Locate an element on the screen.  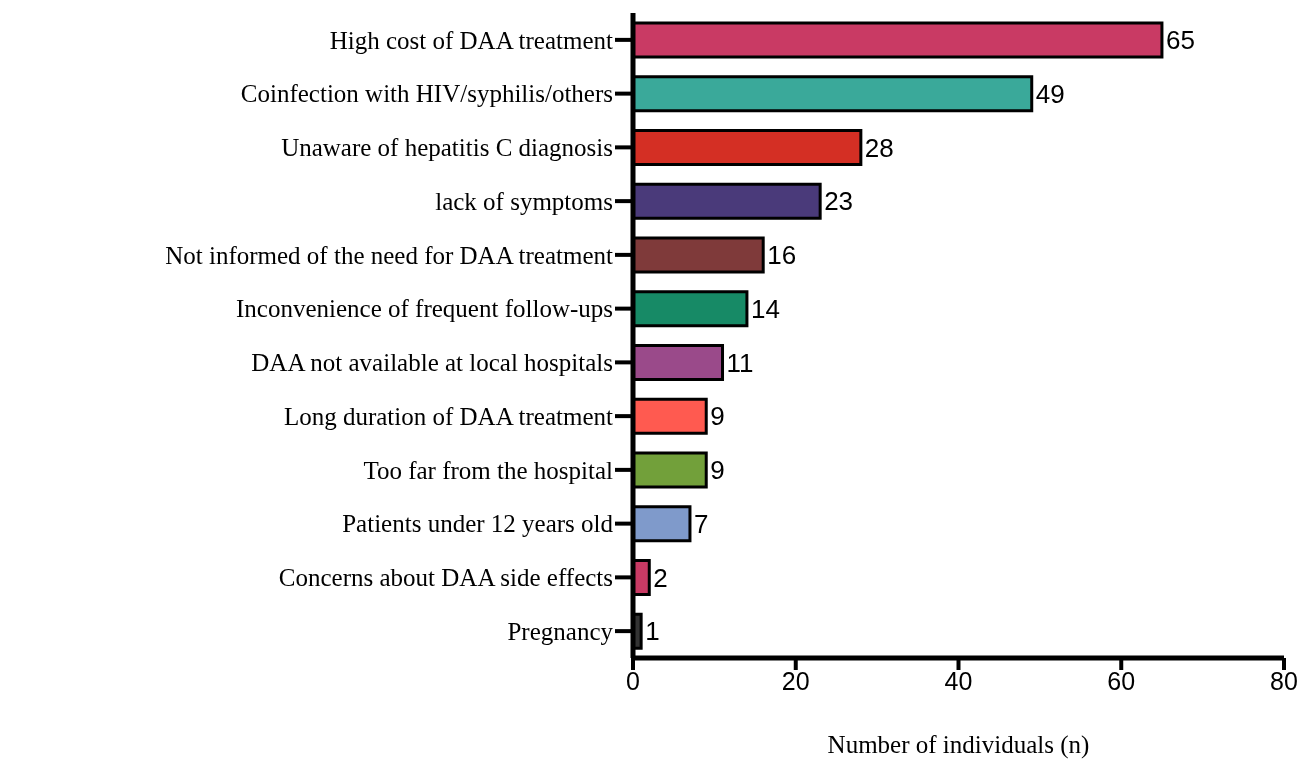
x-tick-label: 80 is located at coordinates (1284, 680).